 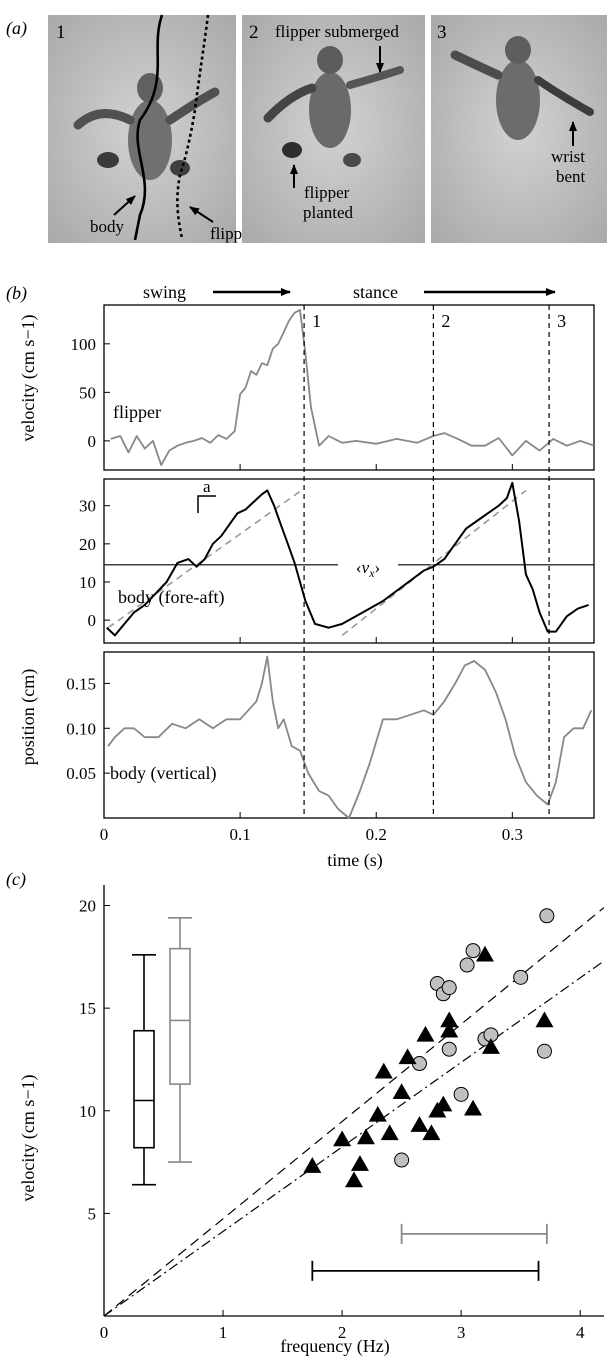 I want to click on x-axis-b: 0 0.1 0.2 0.3, so click(x=311, y=834).